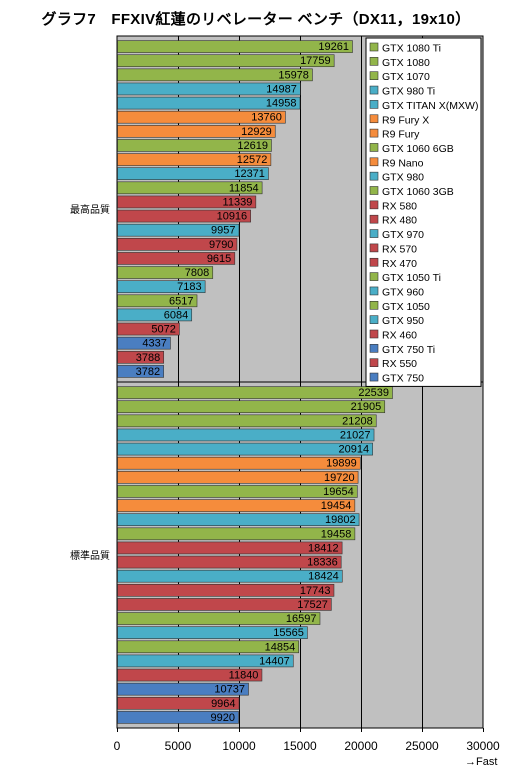  I want to click on legend-entry: GTX 1080, so click(406, 63).